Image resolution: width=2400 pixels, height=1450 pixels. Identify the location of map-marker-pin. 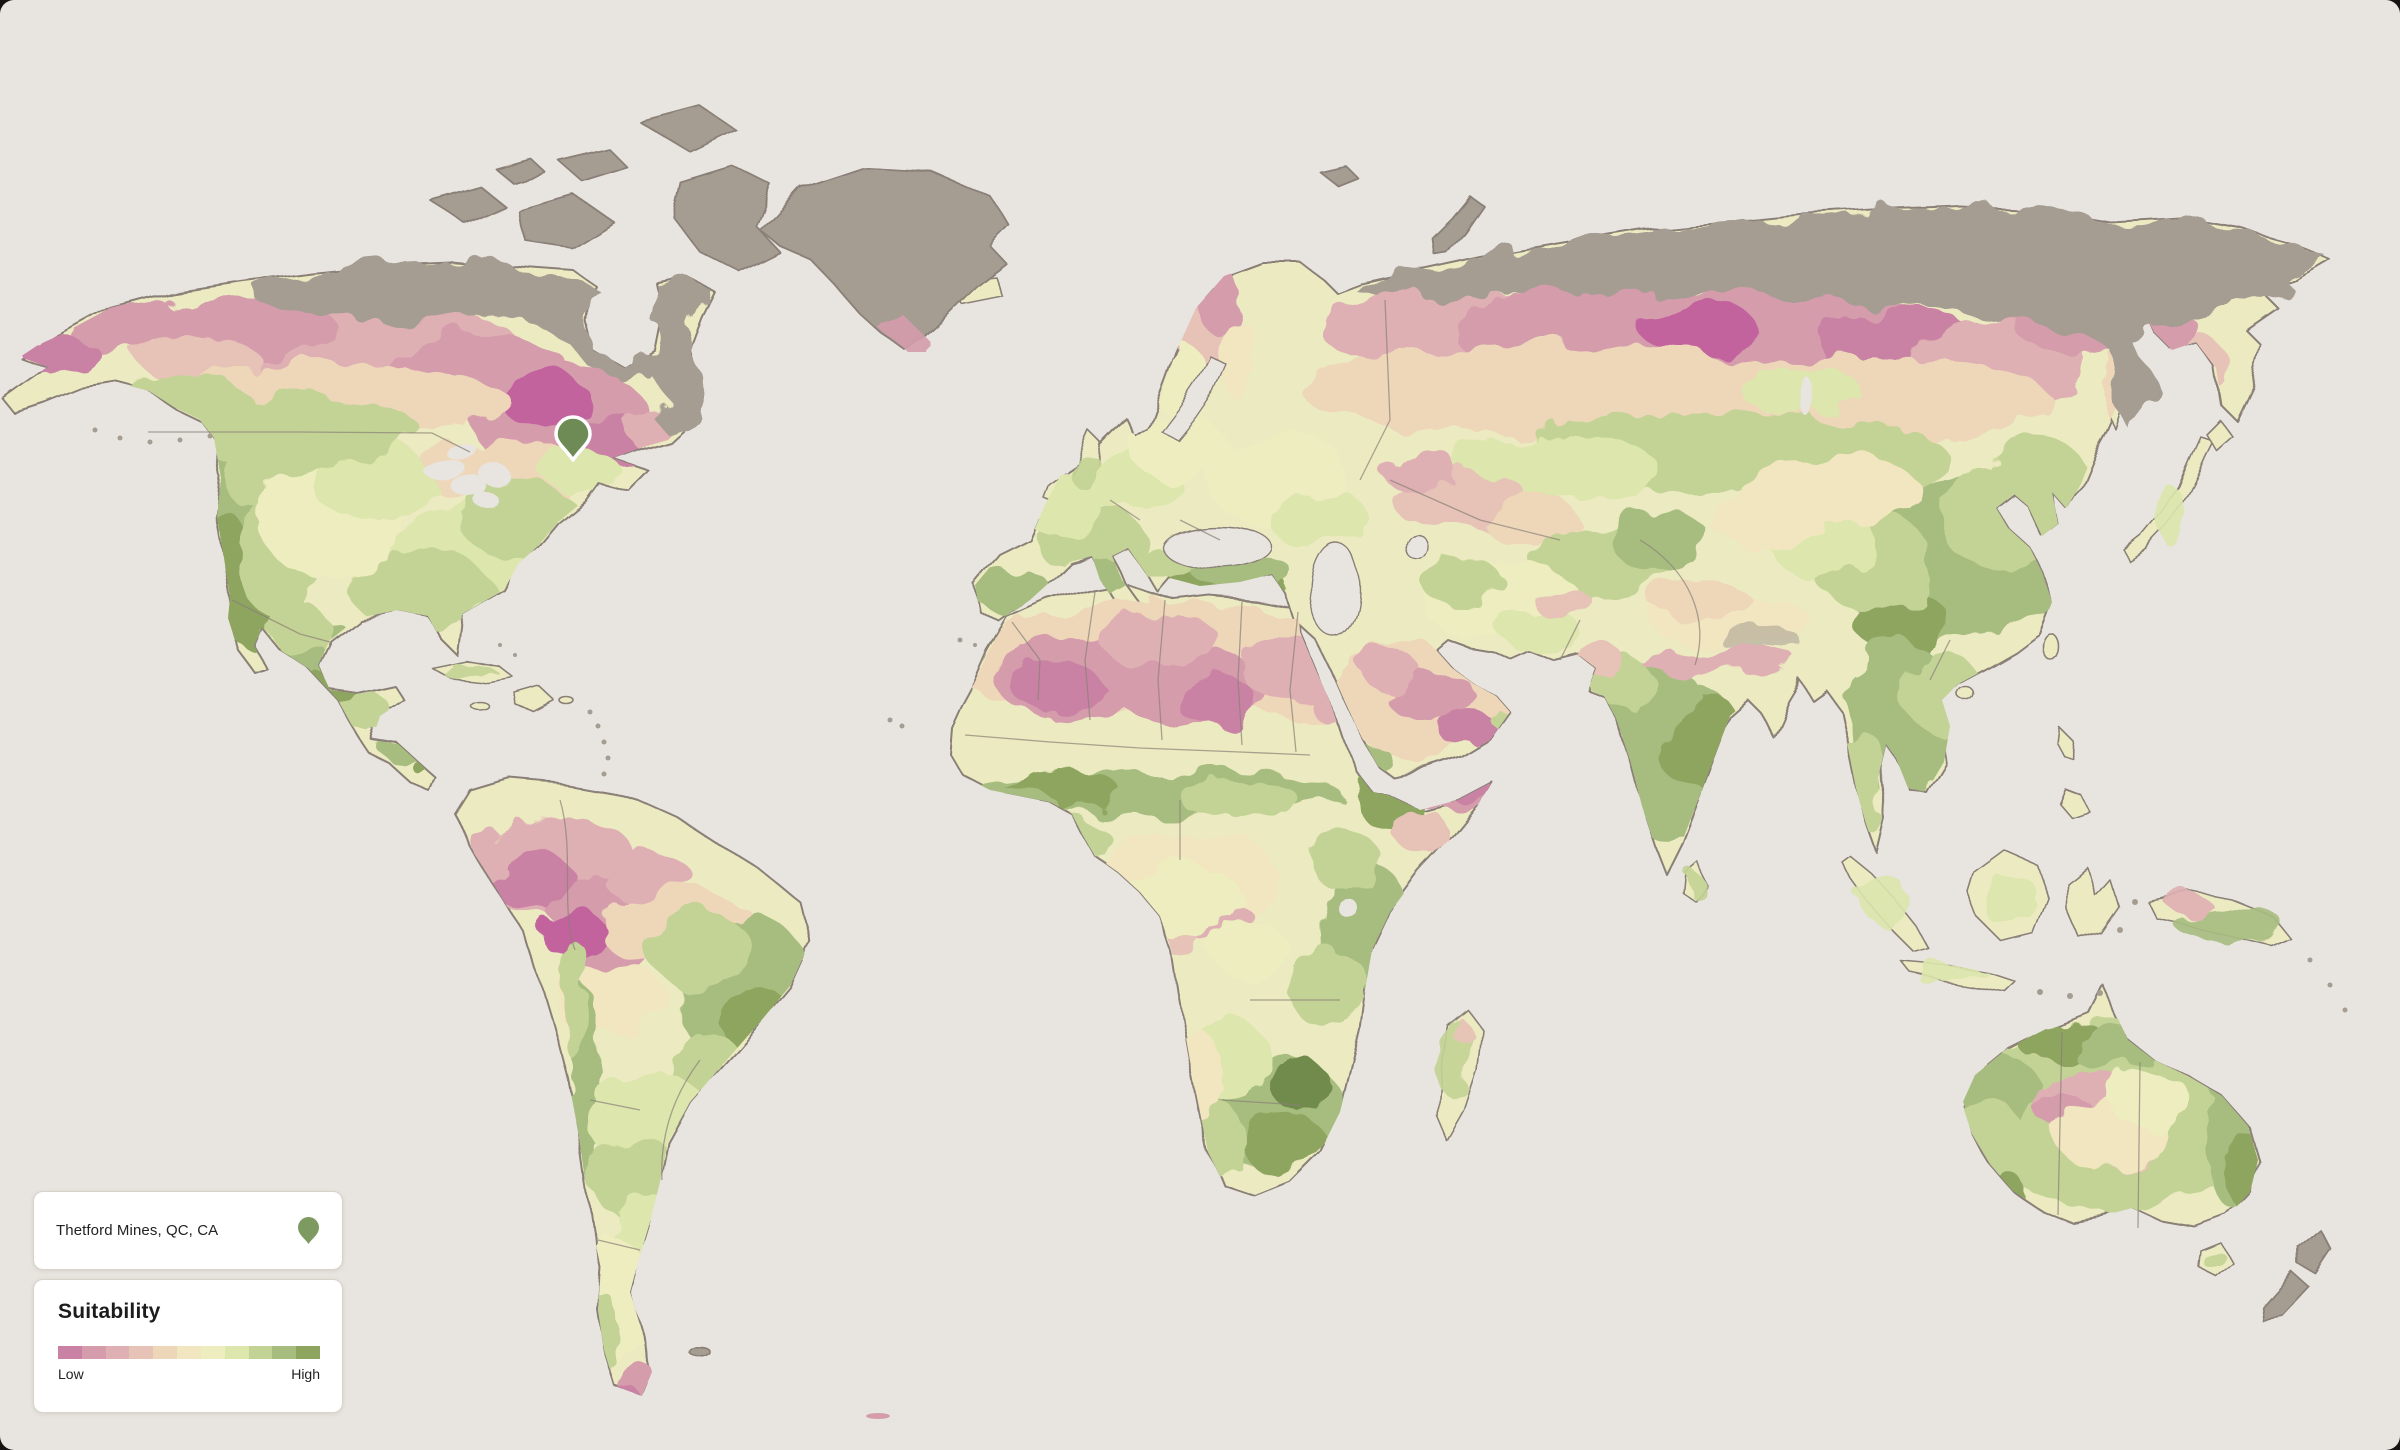
(573, 438).